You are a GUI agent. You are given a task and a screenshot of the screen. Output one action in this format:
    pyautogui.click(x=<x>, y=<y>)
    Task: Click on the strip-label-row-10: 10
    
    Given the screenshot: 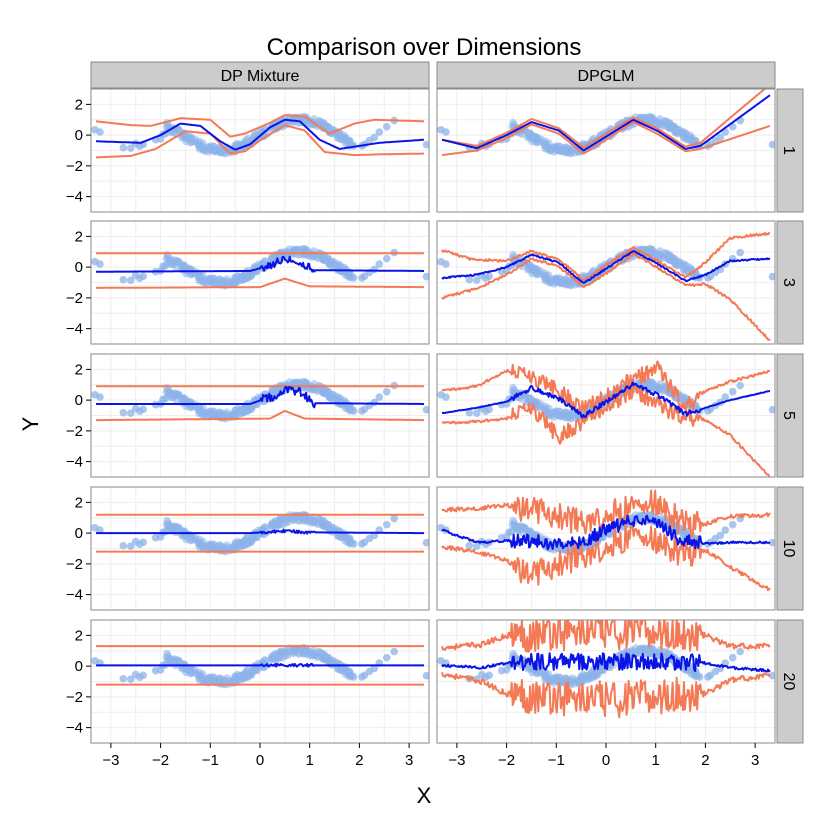 What is the action you would take?
    pyautogui.click(x=788, y=549)
    